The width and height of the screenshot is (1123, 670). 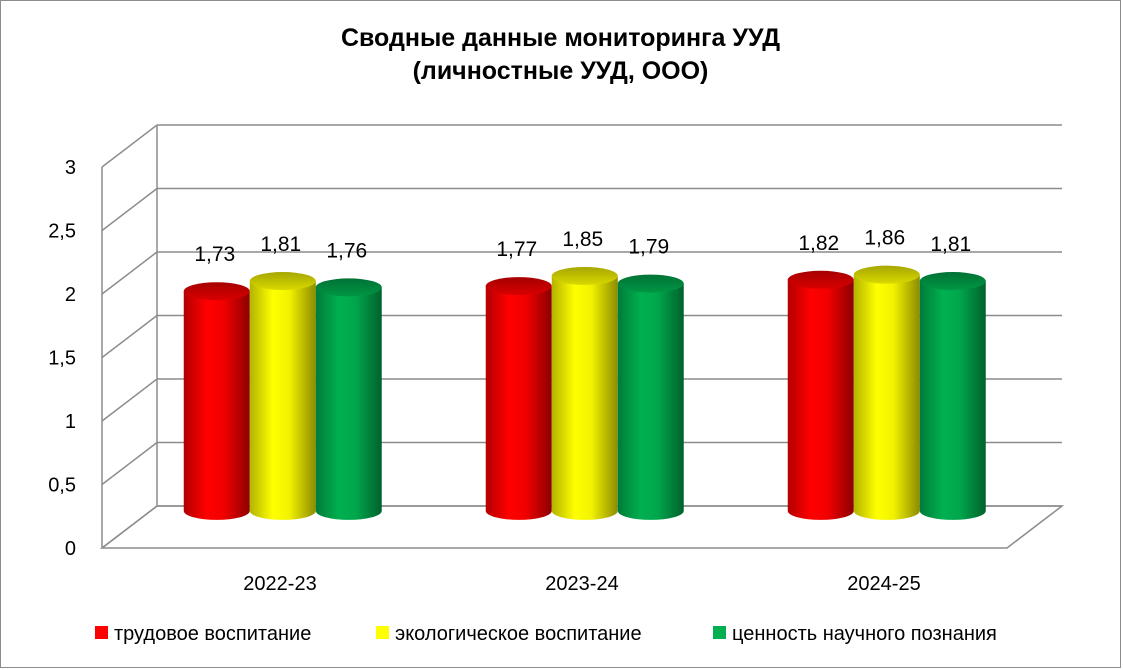 What do you see at coordinates (516, 249) in the screenshot?
I see `data-label: 1,77` at bounding box center [516, 249].